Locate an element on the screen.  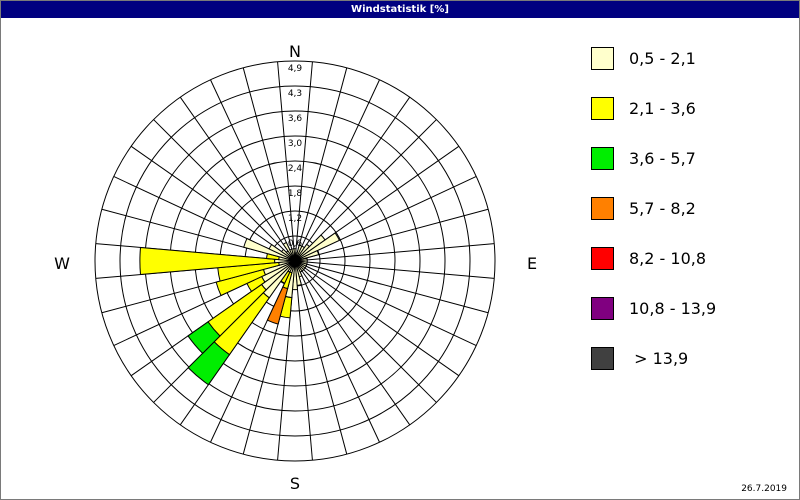
legend-item: > 13,9 is located at coordinates (691, 372).